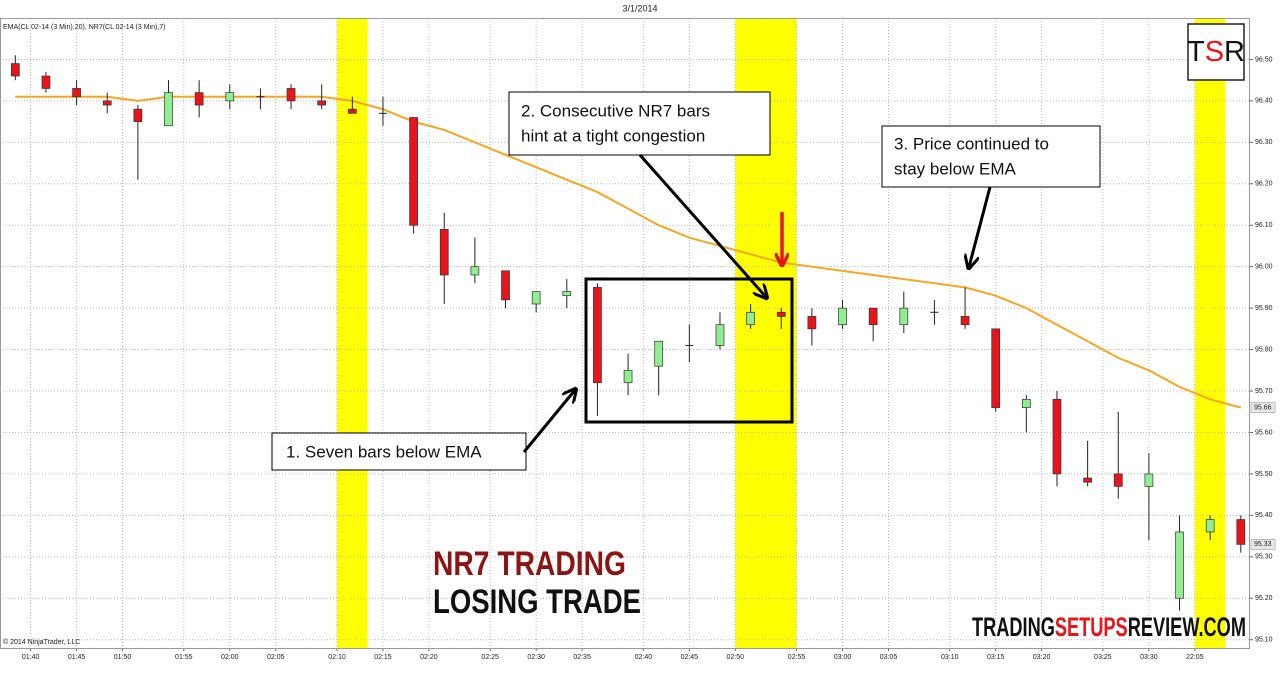 Image resolution: width=1280 pixels, height=677 pixels. Describe the element at coordinates (429, 657) in the screenshot. I see `x-tick-label: 02:20` at that location.